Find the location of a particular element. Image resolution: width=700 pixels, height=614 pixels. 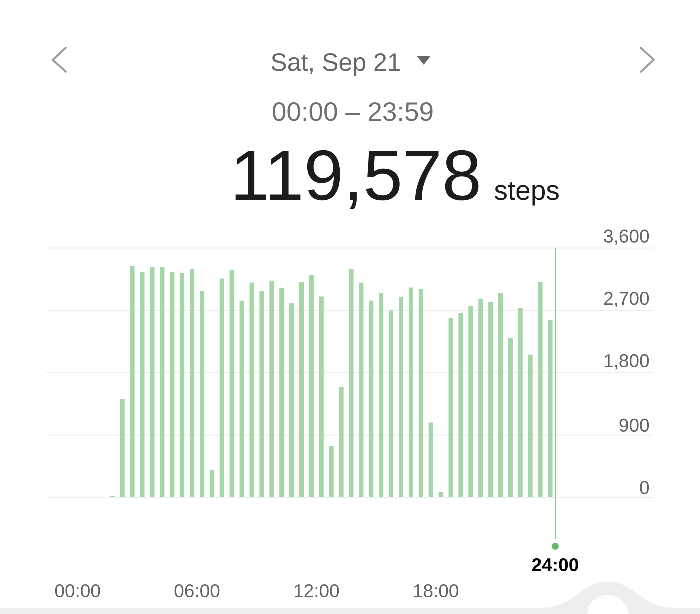

x-tick-label: 00:00 is located at coordinates (77, 591).